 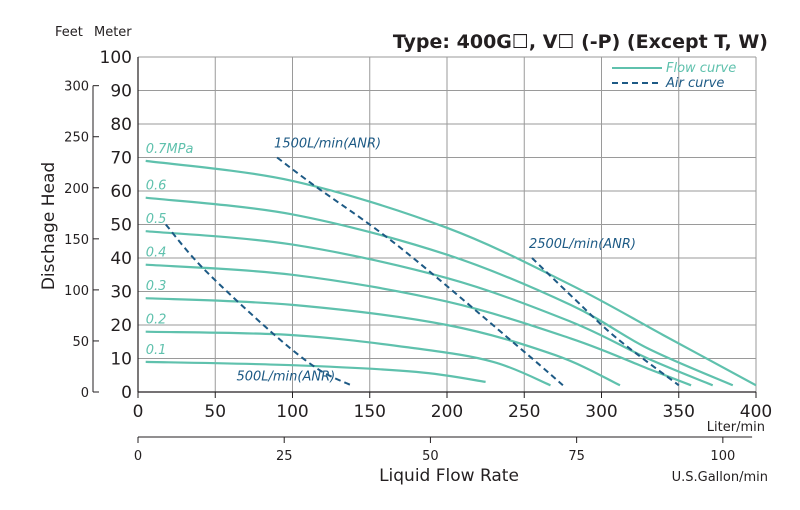 What do you see at coordinates (694, 83) in the screenshot?
I see `legend-air-label: Air curve` at bounding box center [694, 83].